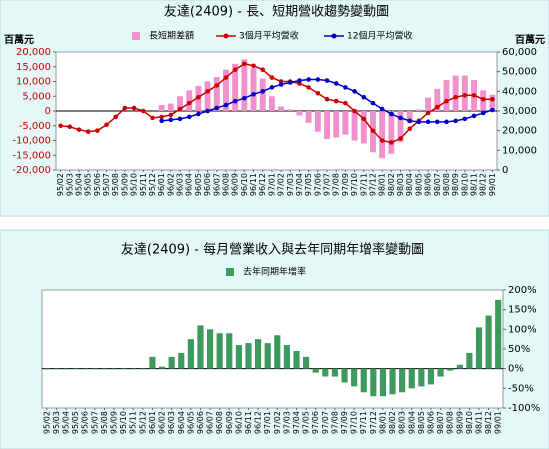 The image size is (549, 449). I want to click on x-tick-label: 97/04, so click(296, 422).